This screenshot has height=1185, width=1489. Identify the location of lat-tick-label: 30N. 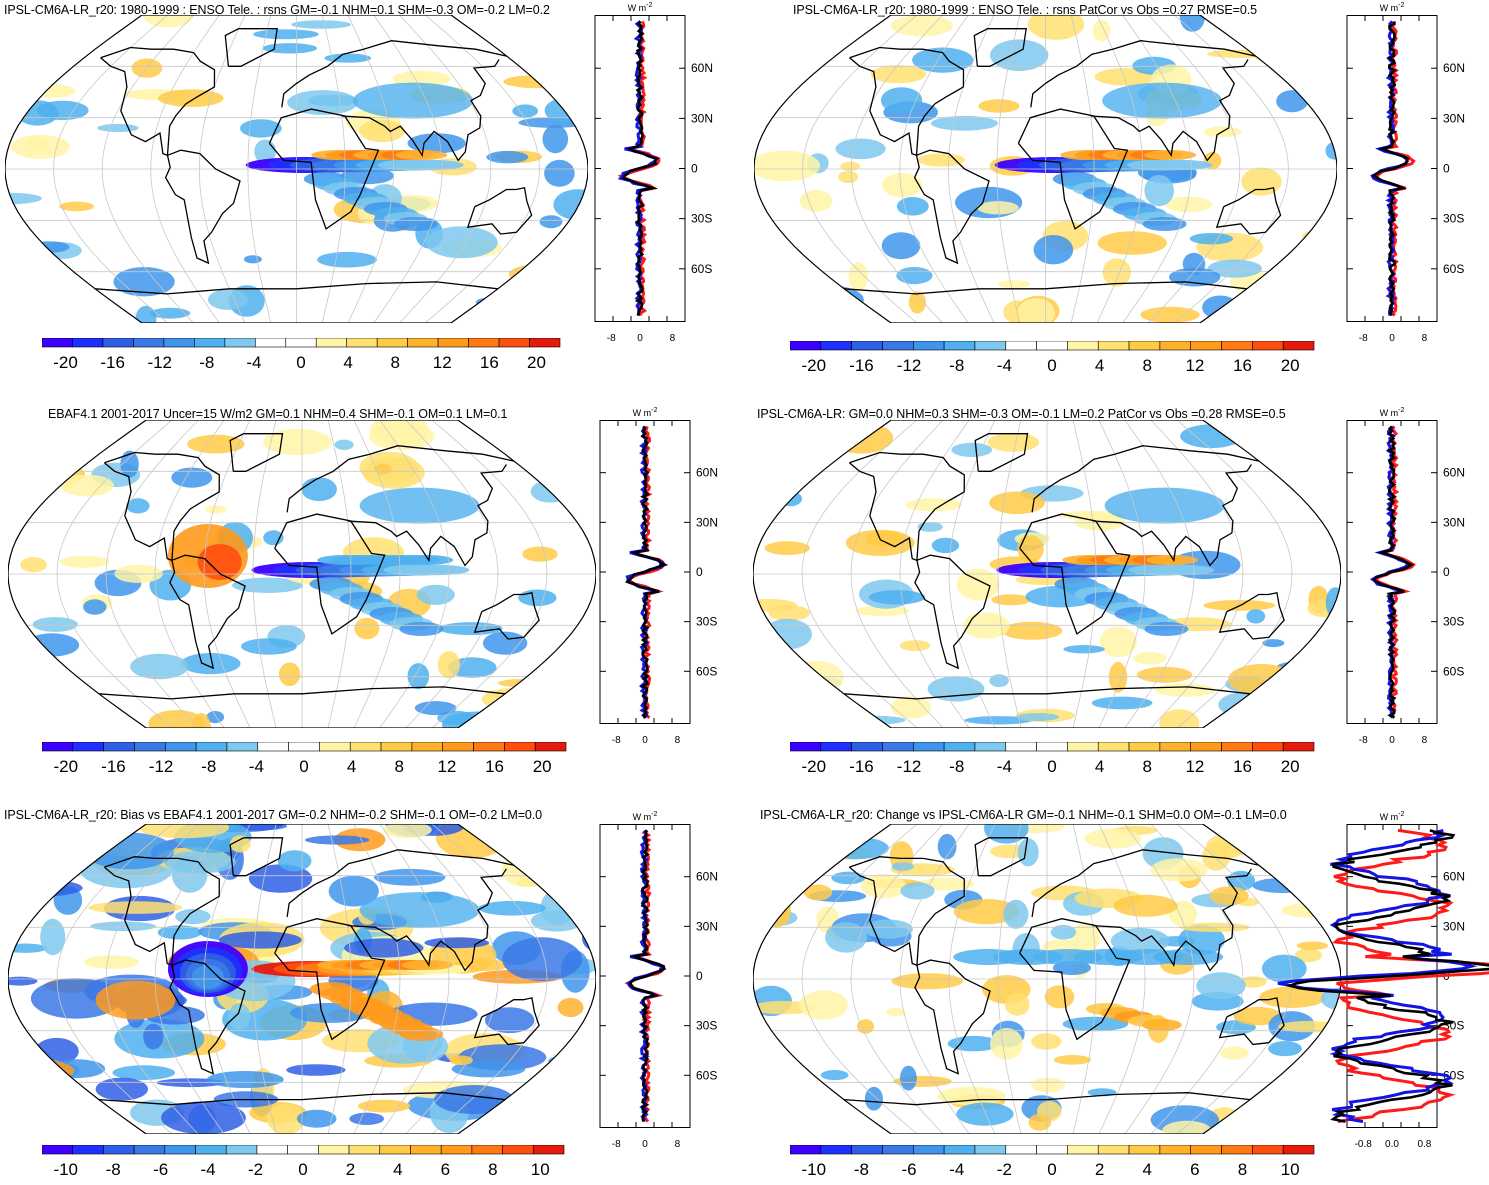
(702, 118).